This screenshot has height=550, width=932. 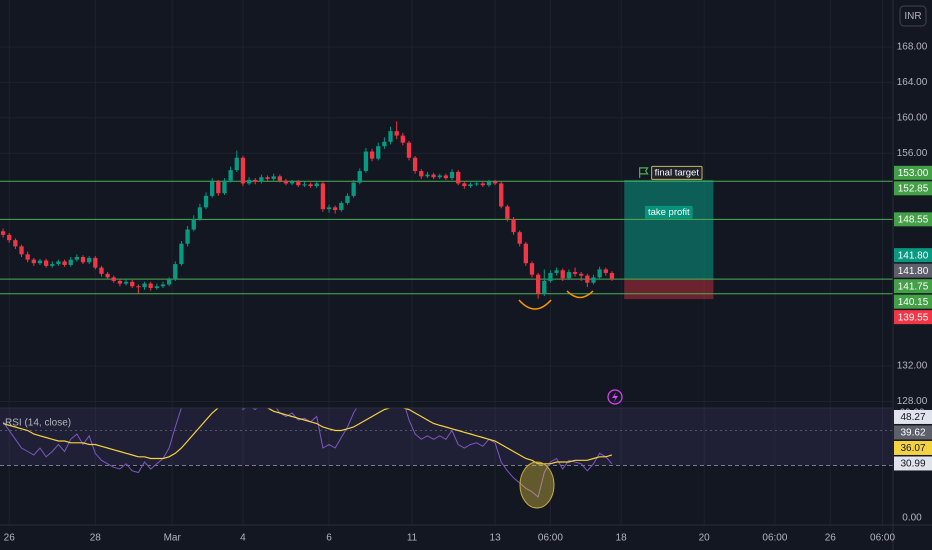 I want to click on y-tick-label: 132.00, so click(x=912, y=366).